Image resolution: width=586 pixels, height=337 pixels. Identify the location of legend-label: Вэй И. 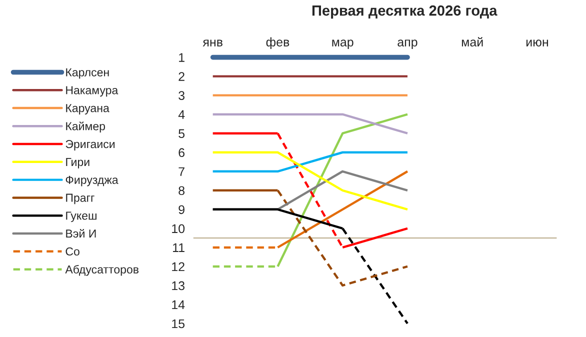
(81, 233).